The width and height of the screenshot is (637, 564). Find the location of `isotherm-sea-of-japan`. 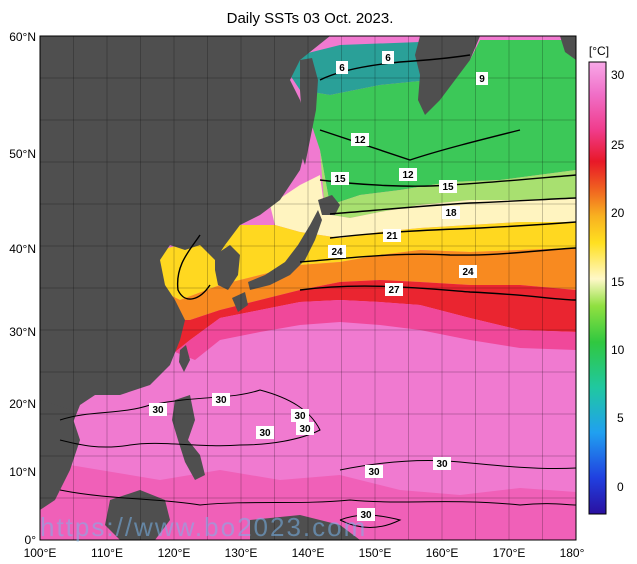

isotherm-sea-of-japan is located at coordinates (193, 267).